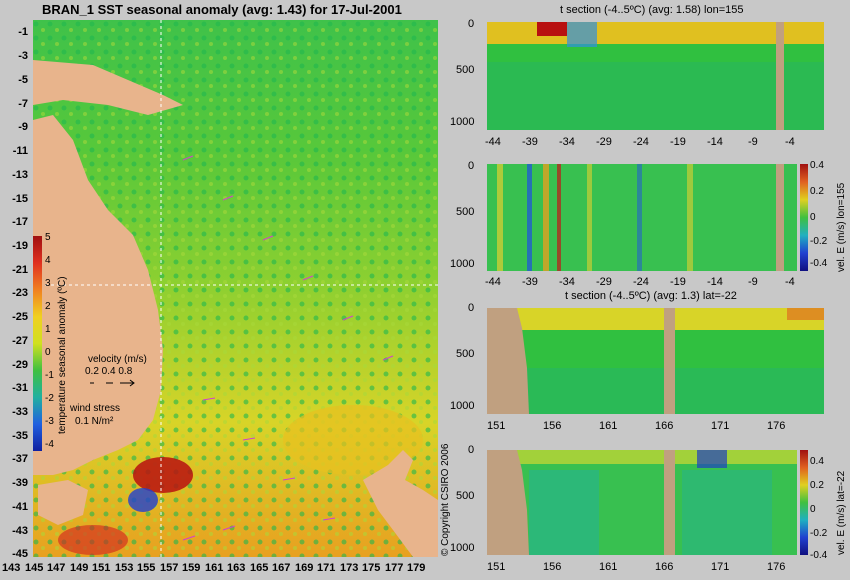 The width and height of the screenshot is (850, 580). I want to click on lon-label: 155, so click(146, 568).